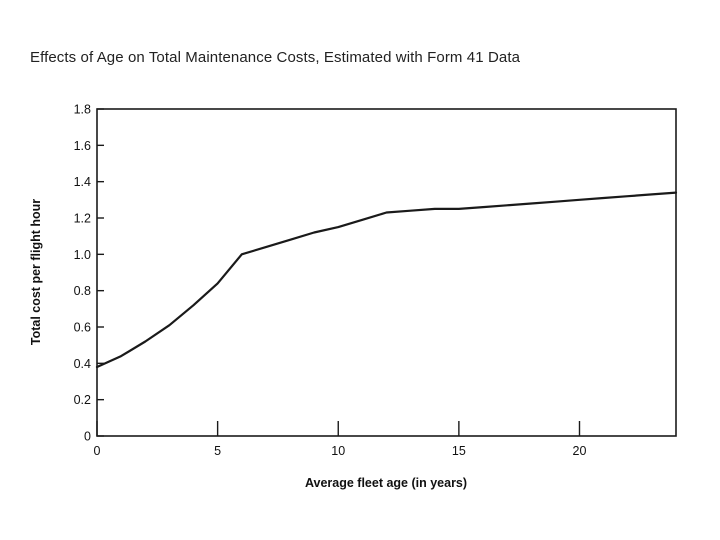 The image size is (720, 540). Describe the element at coordinates (82, 364) in the screenshot. I see `y-tick-label: 0.4` at that location.